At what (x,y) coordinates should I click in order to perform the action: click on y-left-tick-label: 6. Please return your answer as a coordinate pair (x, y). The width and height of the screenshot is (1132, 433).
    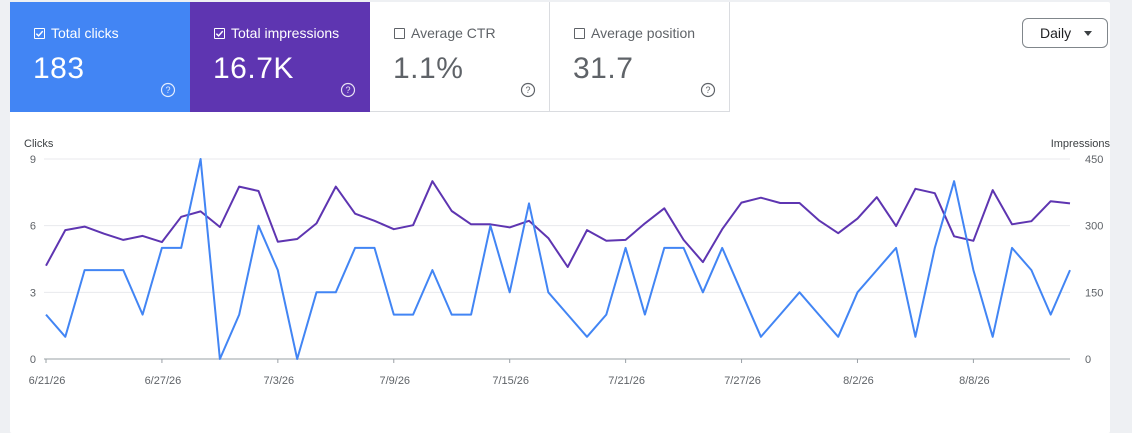
    Looking at the image, I should click on (33, 227).